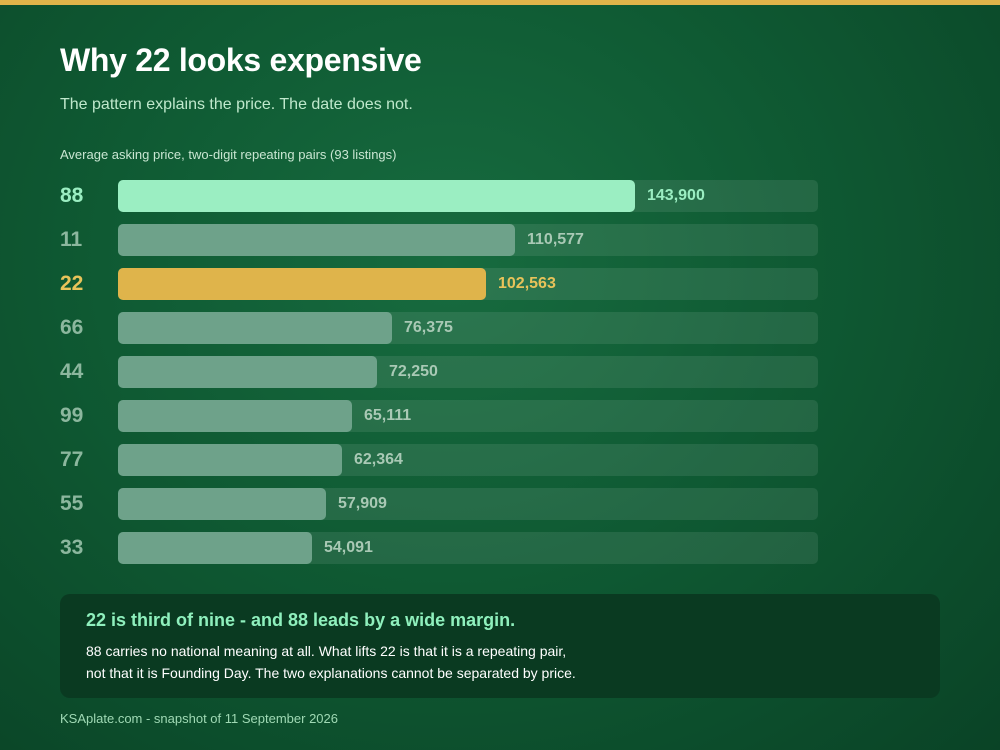 The width and height of the screenshot is (1000, 750). I want to click on value-label-99: 65,111, so click(388, 415).